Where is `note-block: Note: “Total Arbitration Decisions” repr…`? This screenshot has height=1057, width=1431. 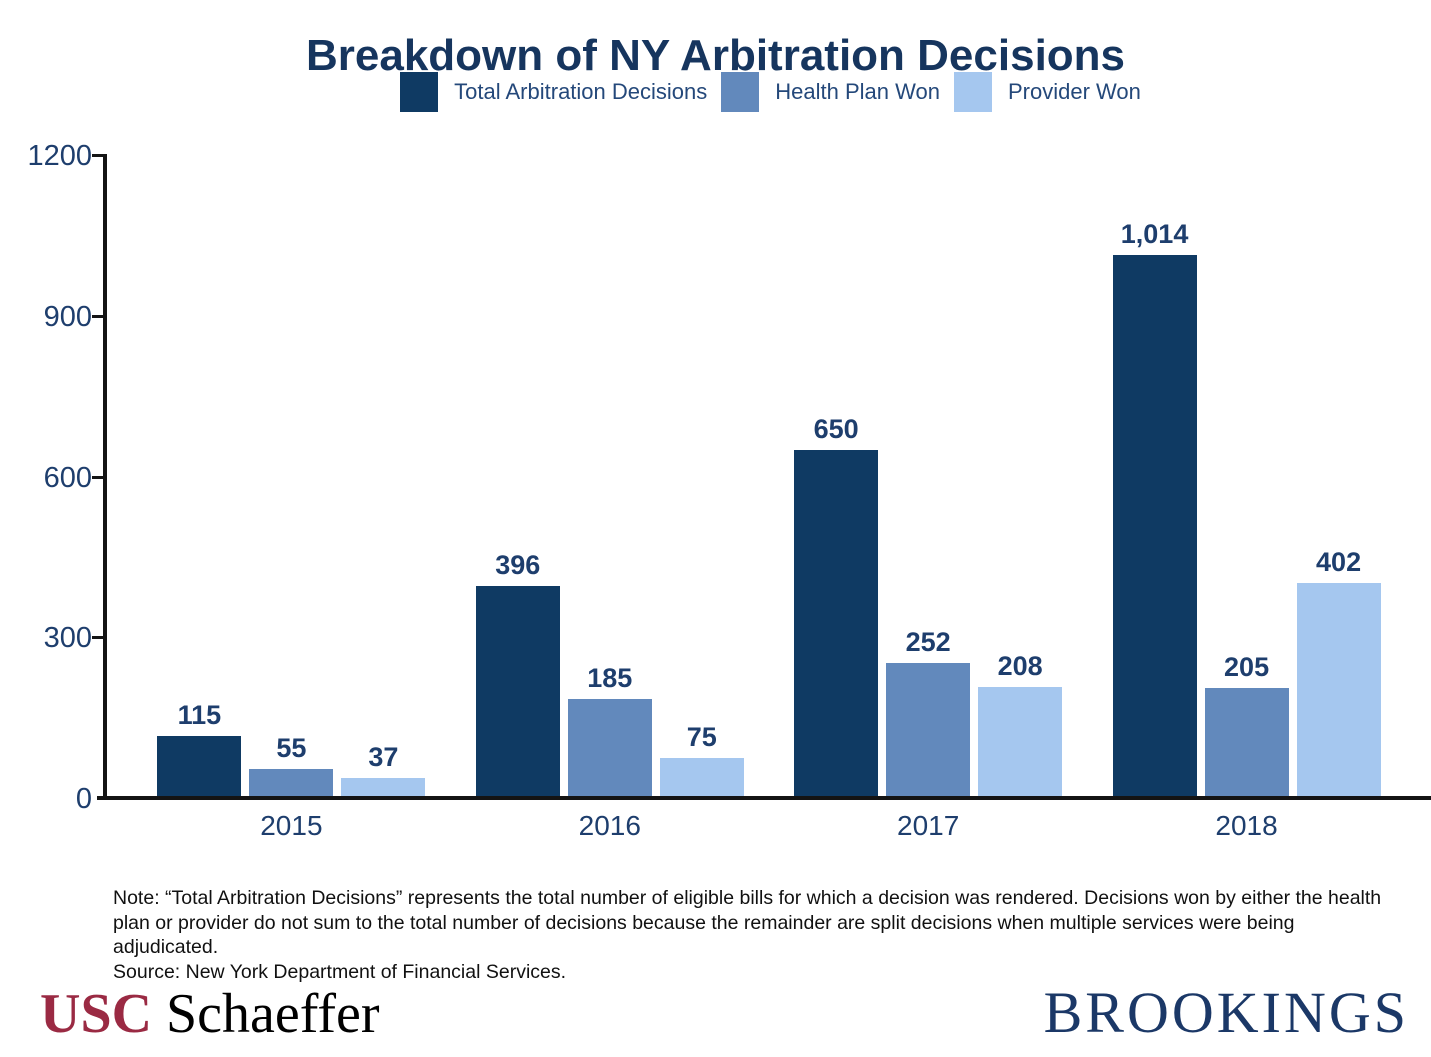
note-block: Note: “Total Arbitration Decisions” repr… is located at coordinates (749, 935).